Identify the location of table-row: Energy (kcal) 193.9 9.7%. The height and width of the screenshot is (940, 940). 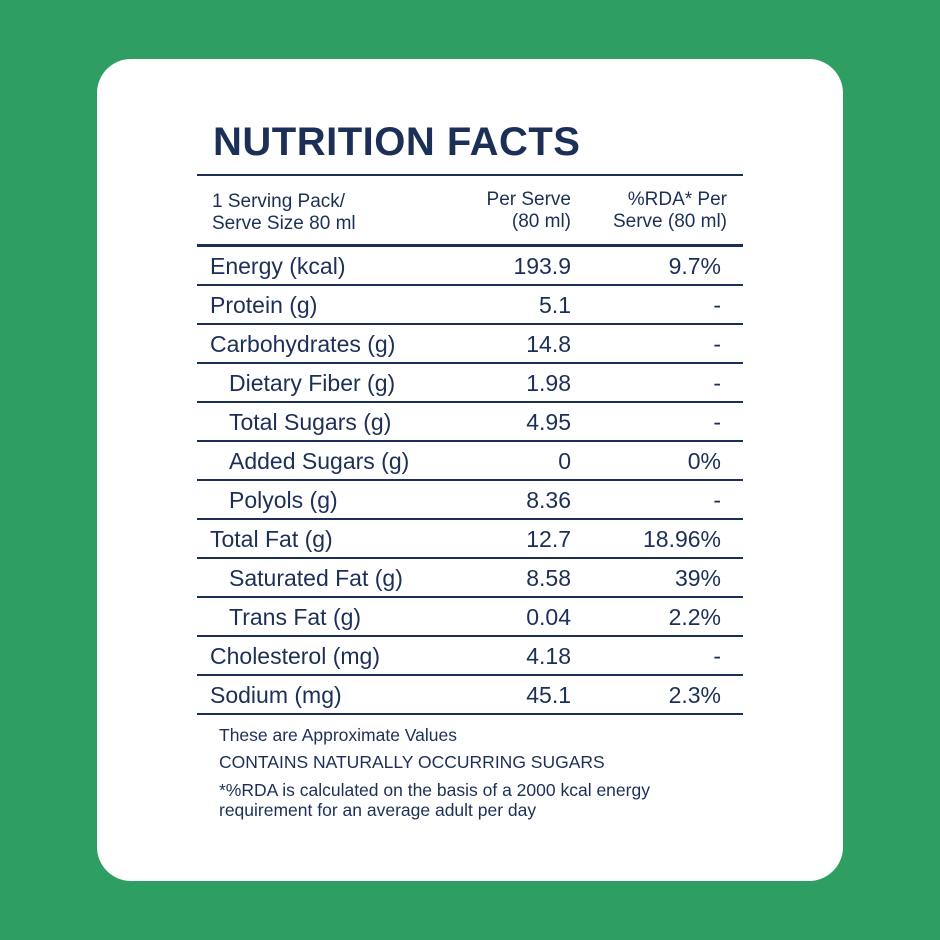
(470, 266).